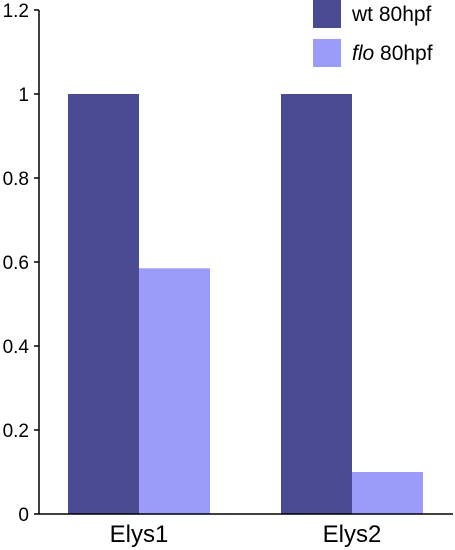  What do you see at coordinates (352, 534) in the screenshot?
I see `x-category-label: Elys2` at bounding box center [352, 534].